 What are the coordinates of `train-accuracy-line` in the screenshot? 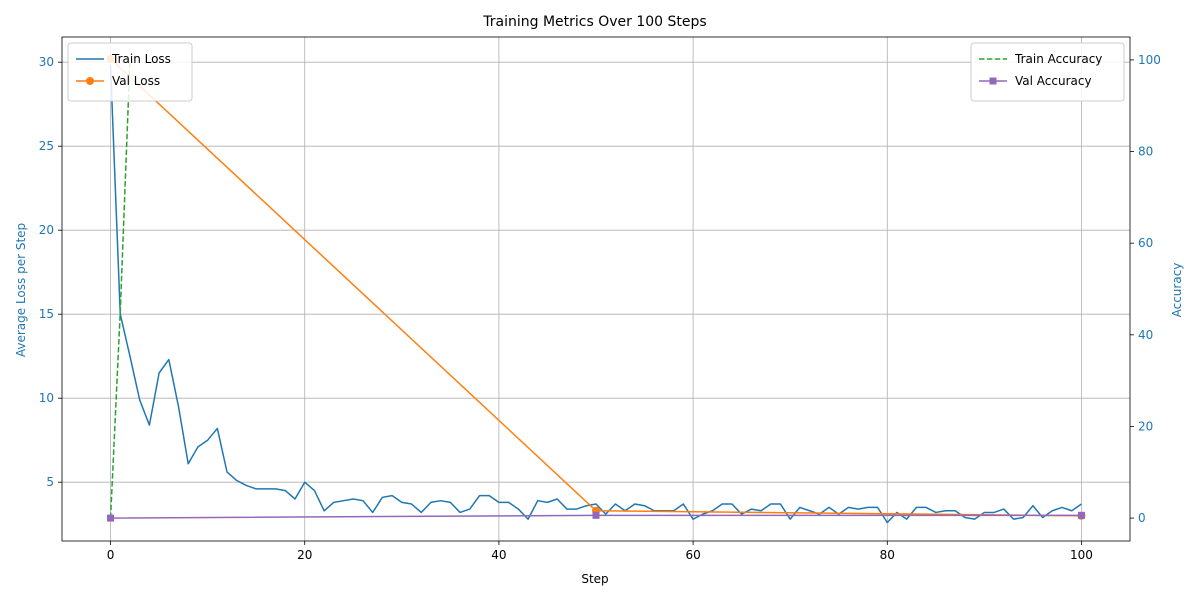 It's located at (120, 289).